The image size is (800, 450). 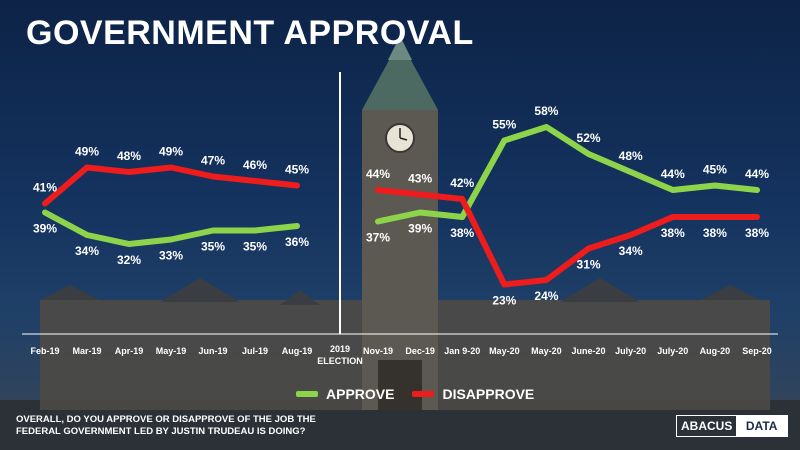 What do you see at coordinates (589, 351) in the screenshot?
I see `x-tick-label: June-20` at bounding box center [589, 351].